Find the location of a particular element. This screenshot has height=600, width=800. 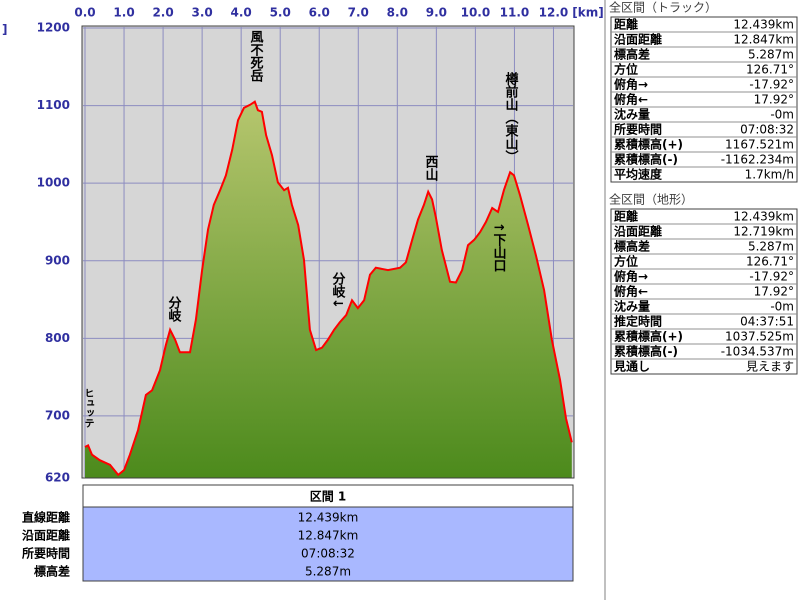

section-value: 12.847km is located at coordinates (328, 536).